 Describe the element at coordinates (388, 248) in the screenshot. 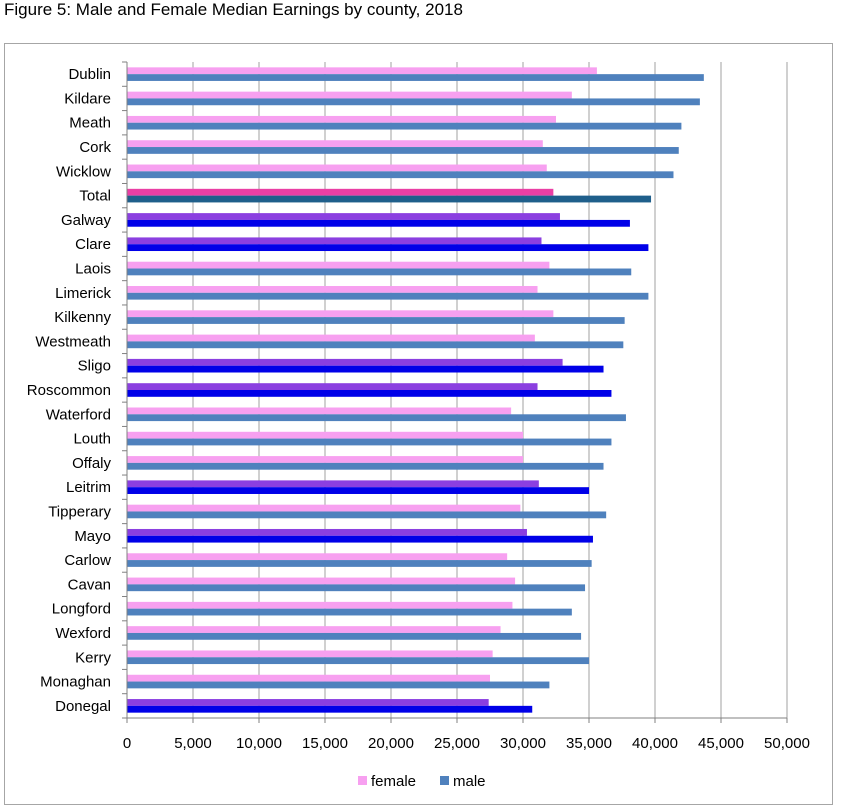

I see `bar-male-clare` at that location.